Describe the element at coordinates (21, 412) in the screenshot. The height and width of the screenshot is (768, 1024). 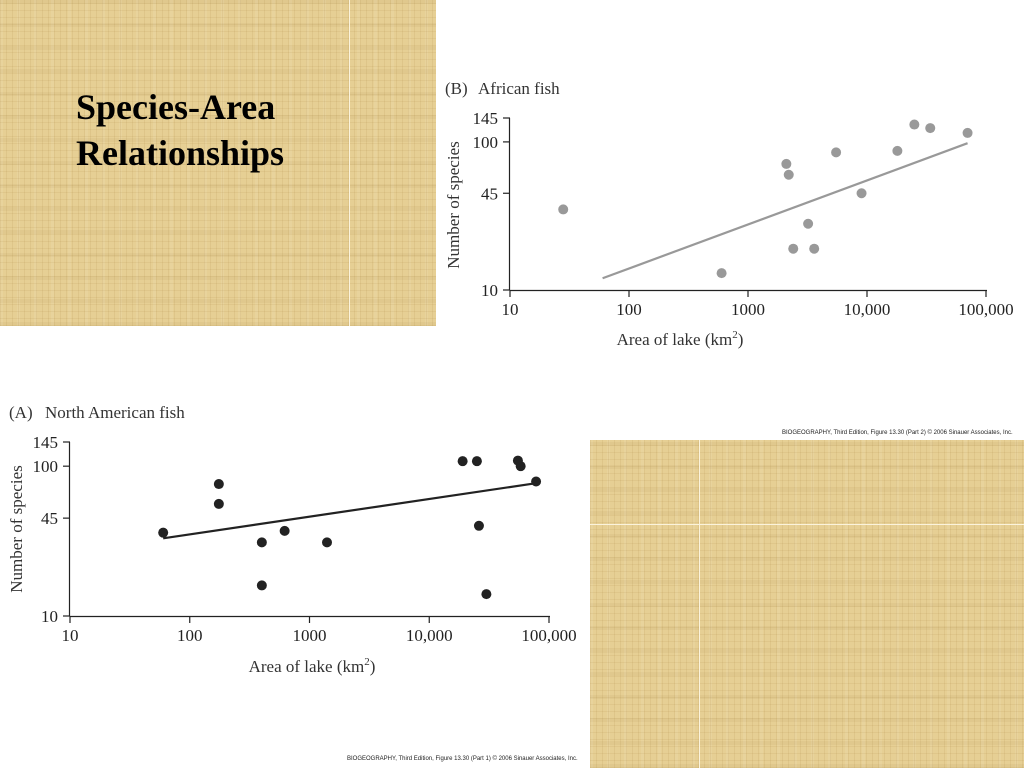
I see `panel-label: (A)` at that location.